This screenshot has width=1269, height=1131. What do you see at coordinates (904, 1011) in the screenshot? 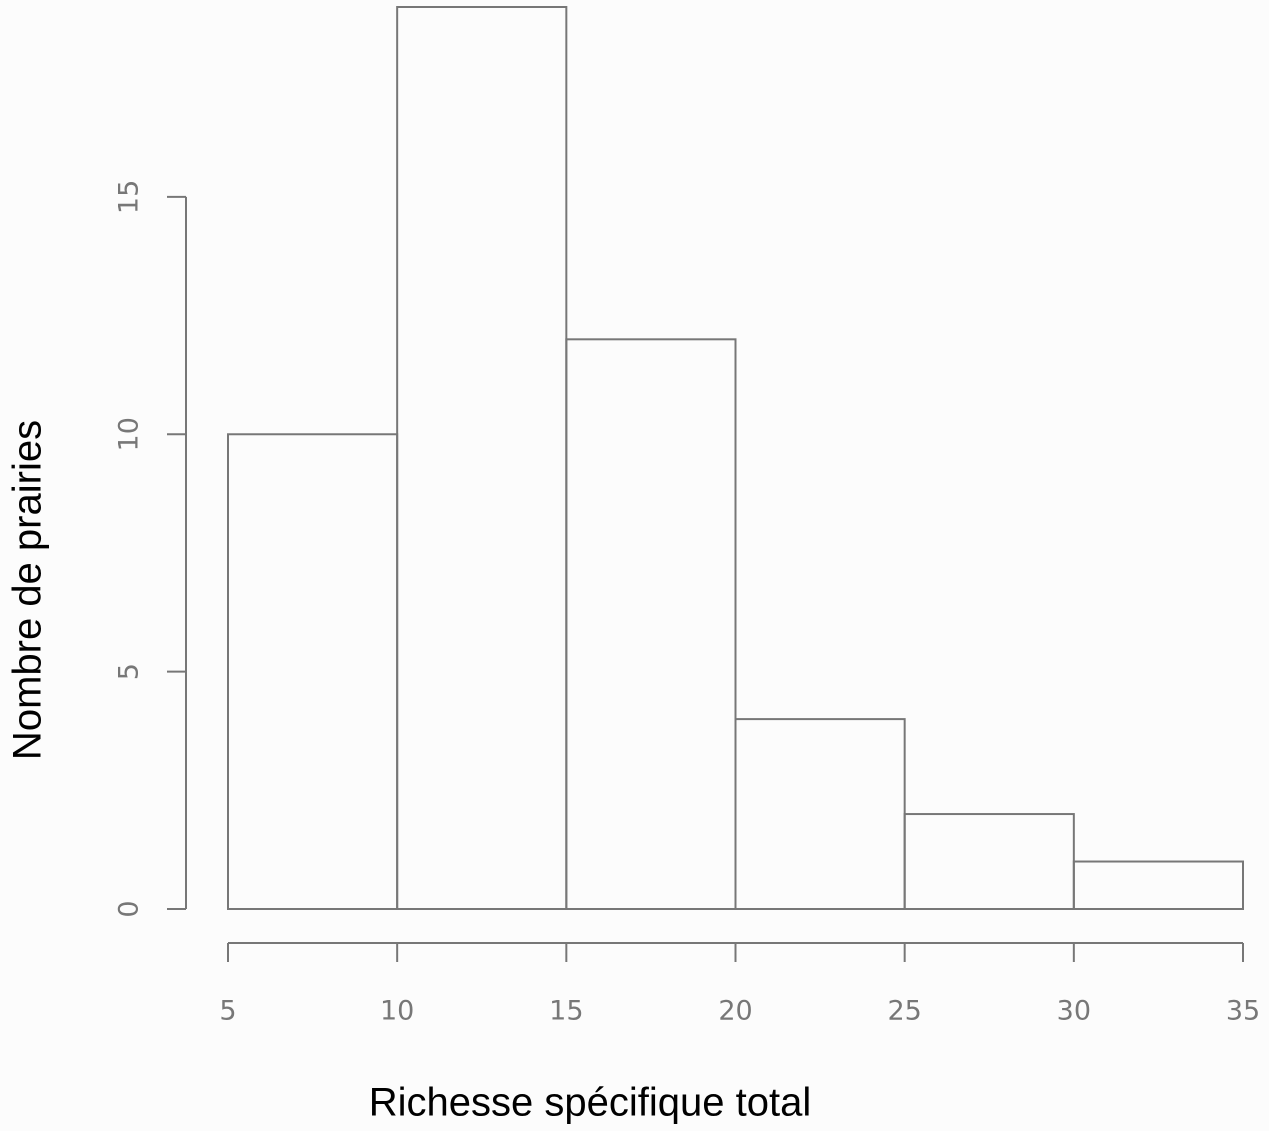
I see `x-tick-label: 25` at bounding box center [904, 1011].